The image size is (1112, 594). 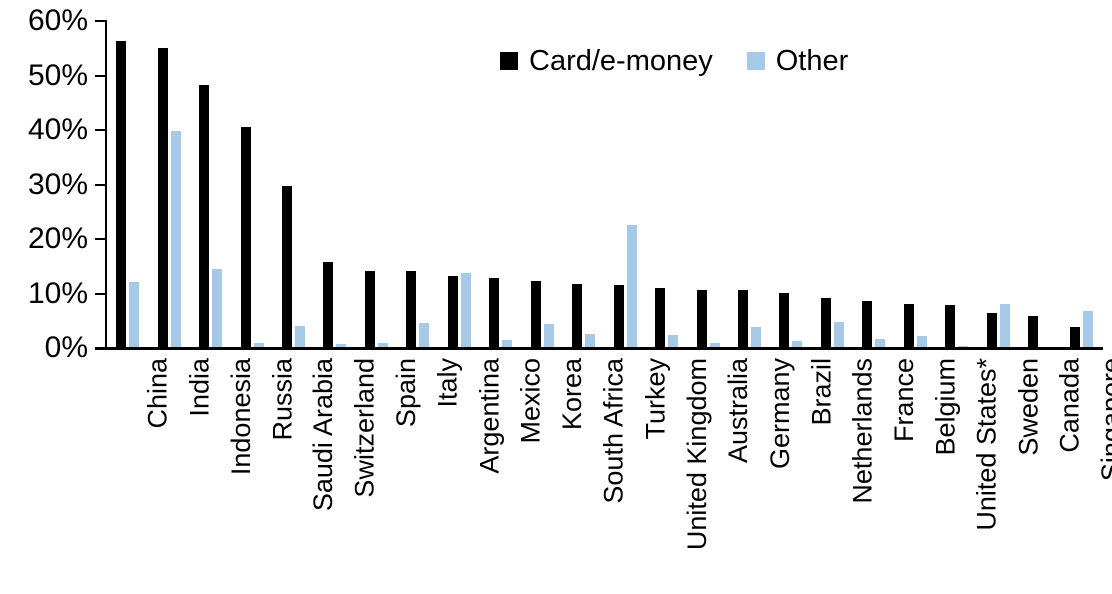 What do you see at coordinates (57, 129) in the screenshot?
I see `y-tick-label-40: 40%` at bounding box center [57, 129].